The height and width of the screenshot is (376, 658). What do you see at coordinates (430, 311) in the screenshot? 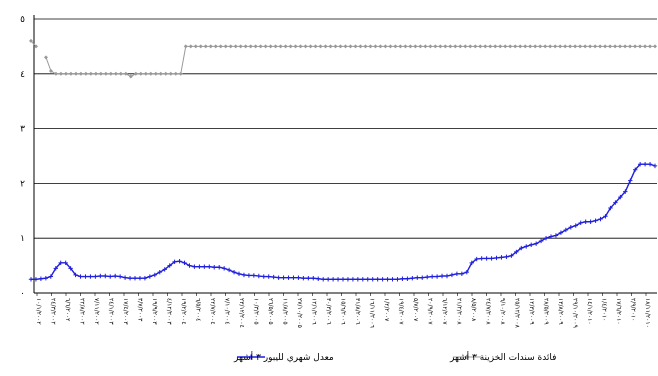
I see `x-tick-label: ٢٠/٩/٢٠٠٧` at bounding box center [430, 311].